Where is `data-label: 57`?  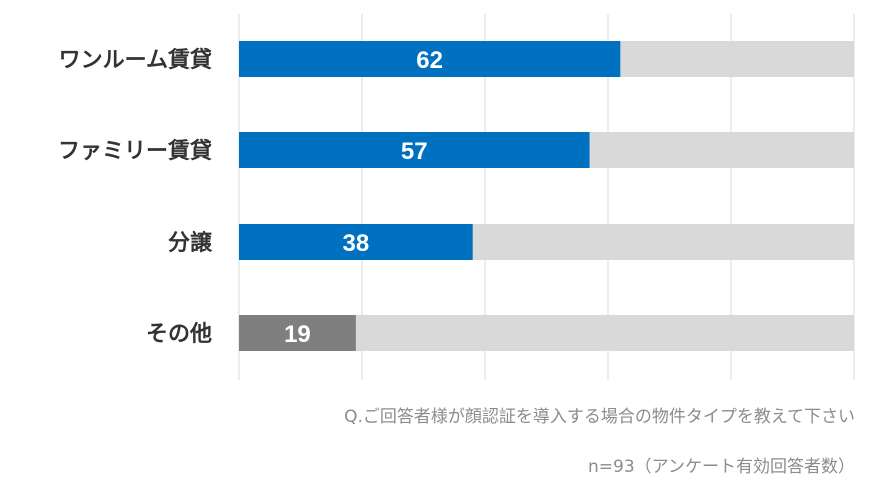
data-label: 57 is located at coordinates (414, 151).